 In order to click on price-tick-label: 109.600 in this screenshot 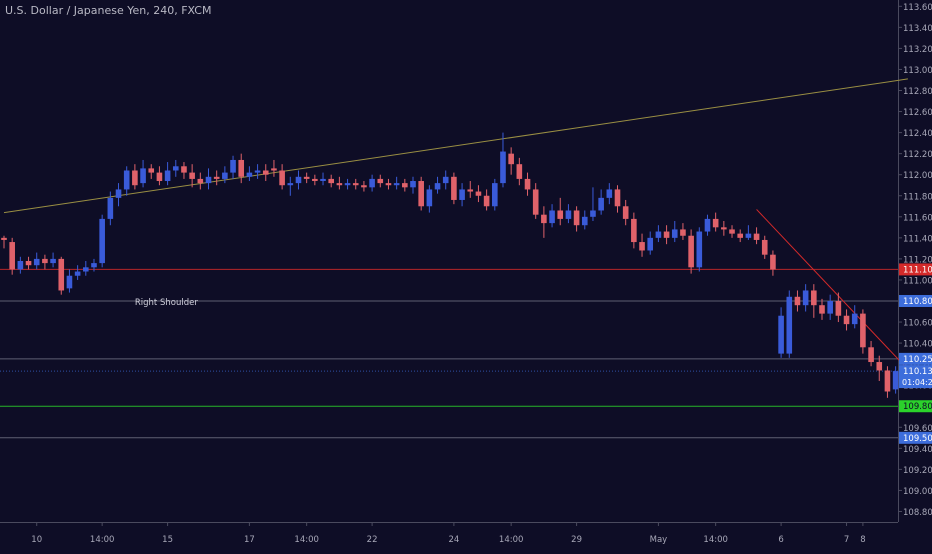, I will do `click(917, 429)`.